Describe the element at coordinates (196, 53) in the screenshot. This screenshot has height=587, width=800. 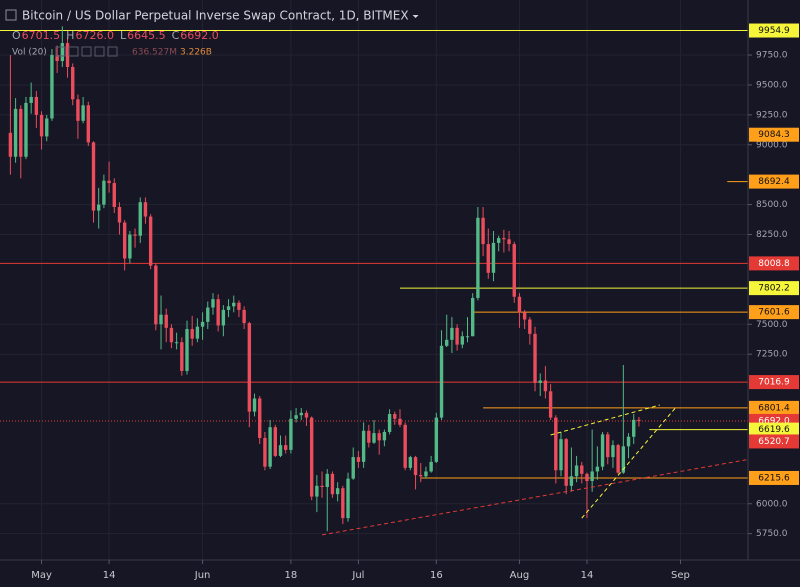
I see `indicator-value: 3.226B` at that location.